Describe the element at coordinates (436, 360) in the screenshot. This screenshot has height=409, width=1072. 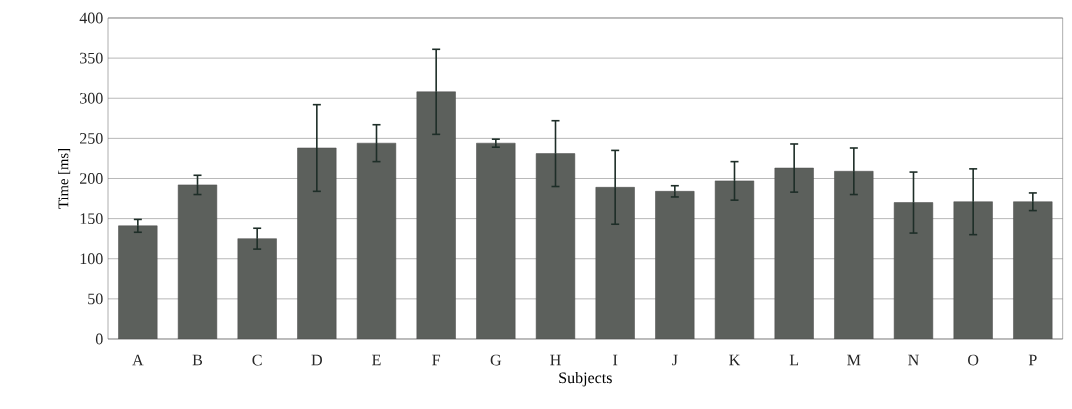
I see `x-tick-label: F` at that location.